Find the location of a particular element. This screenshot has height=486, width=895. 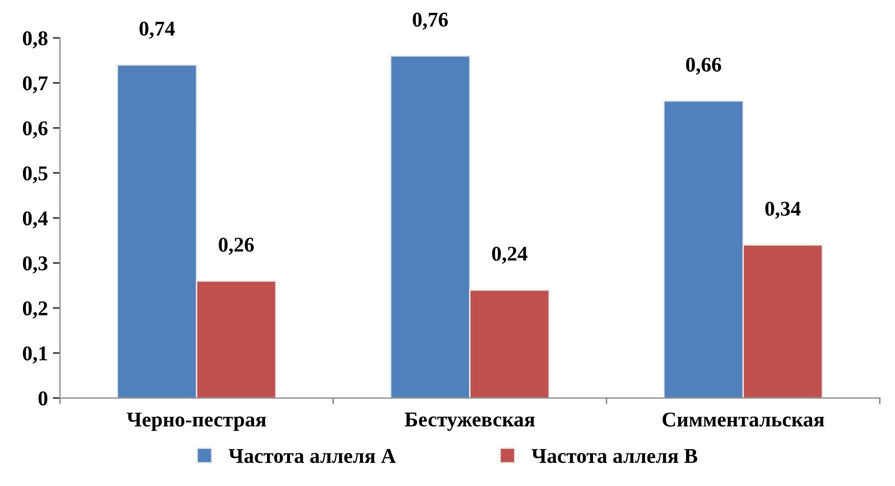

legend-label: Частота аллеля А is located at coordinates (312, 456).